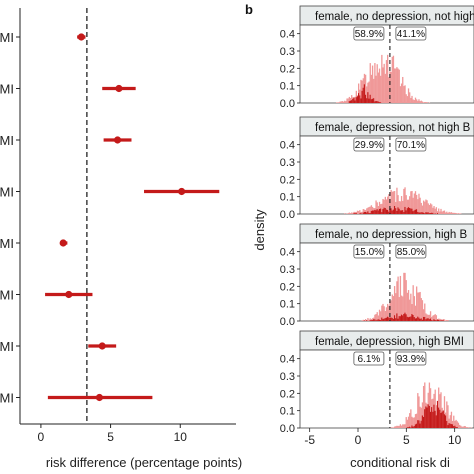 The height and width of the screenshot is (474, 474). I want to click on facet-title: female, depression, not high B, so click(393, 128).